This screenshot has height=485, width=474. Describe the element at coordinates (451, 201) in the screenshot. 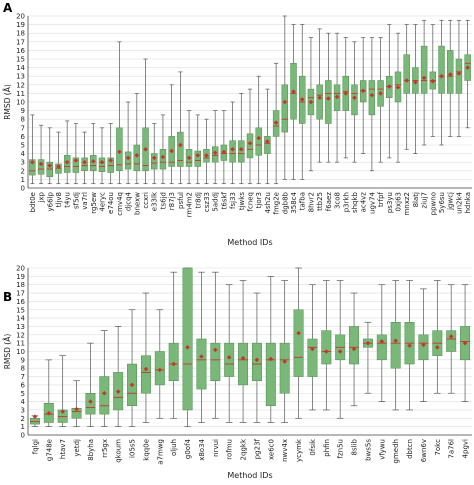

I see `x-tick-label: jgwcj` at that location.